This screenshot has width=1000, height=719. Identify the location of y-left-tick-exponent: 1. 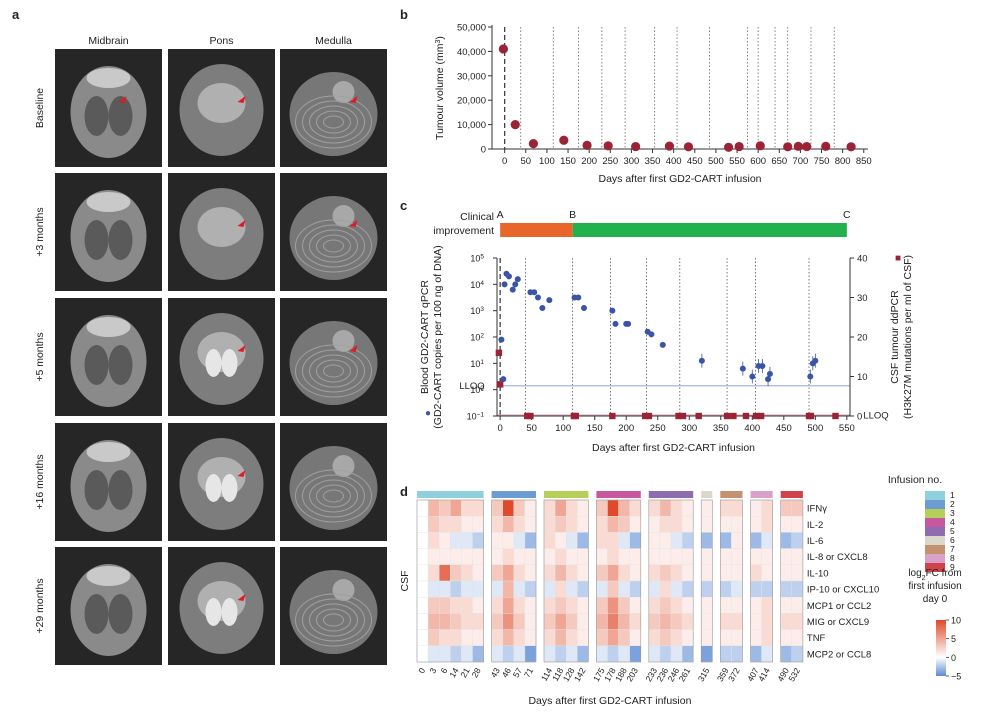
(482, 361).